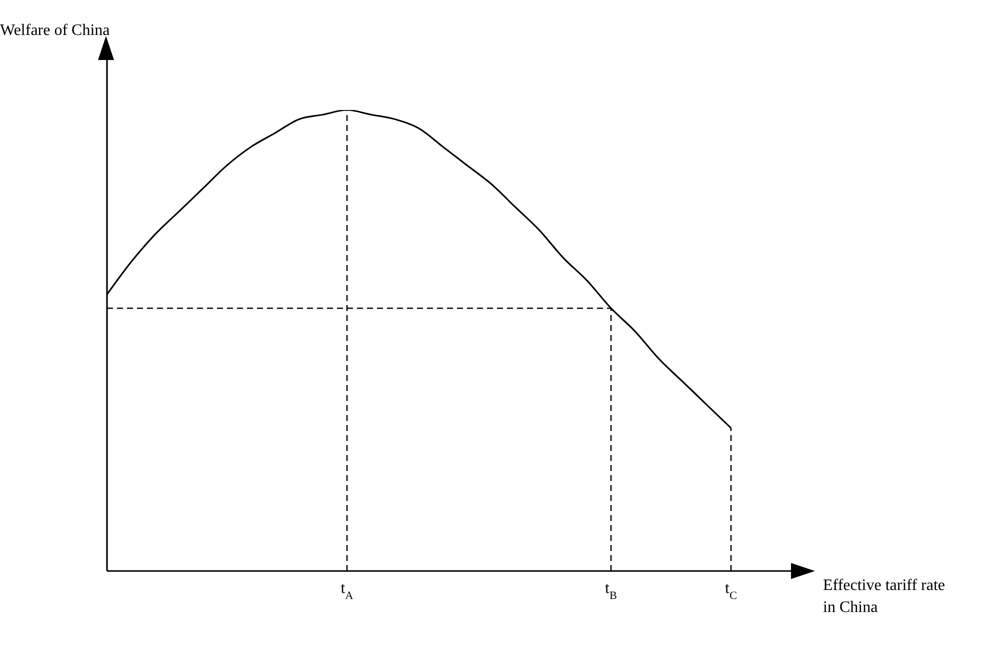  Describe the element at coordinates (611, 591) in the screenshot. I see `x-tick-label: t$_{B}$` at that location.